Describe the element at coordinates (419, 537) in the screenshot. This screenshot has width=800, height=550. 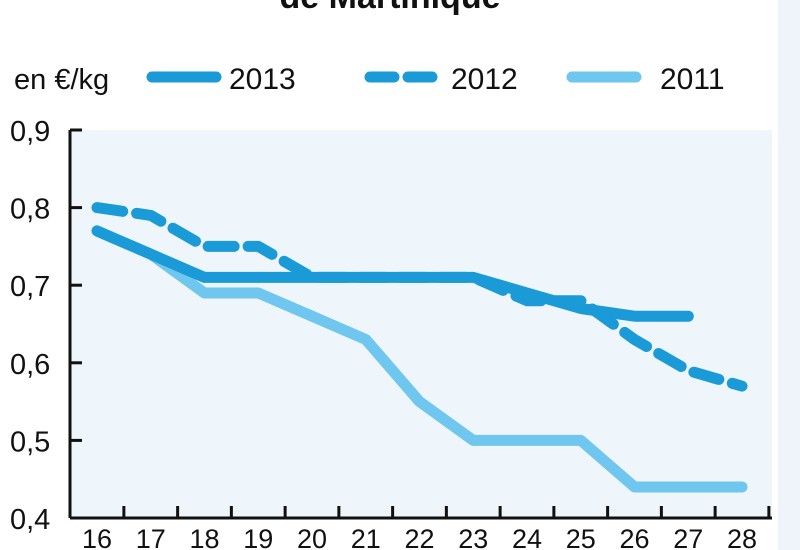
I see `x-tick-label: 22` at that location.